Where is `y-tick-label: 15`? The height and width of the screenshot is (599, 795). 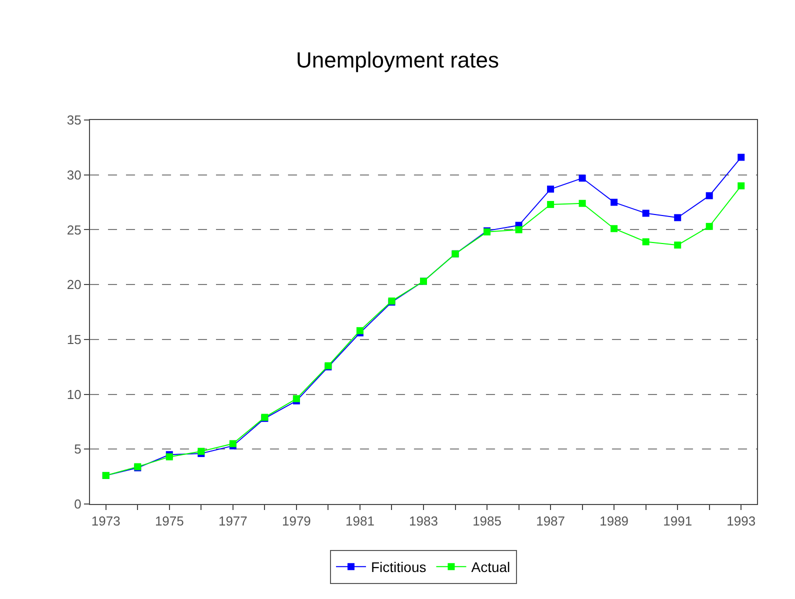
y-tick-label: 15 is located at coordinates (74, 339).